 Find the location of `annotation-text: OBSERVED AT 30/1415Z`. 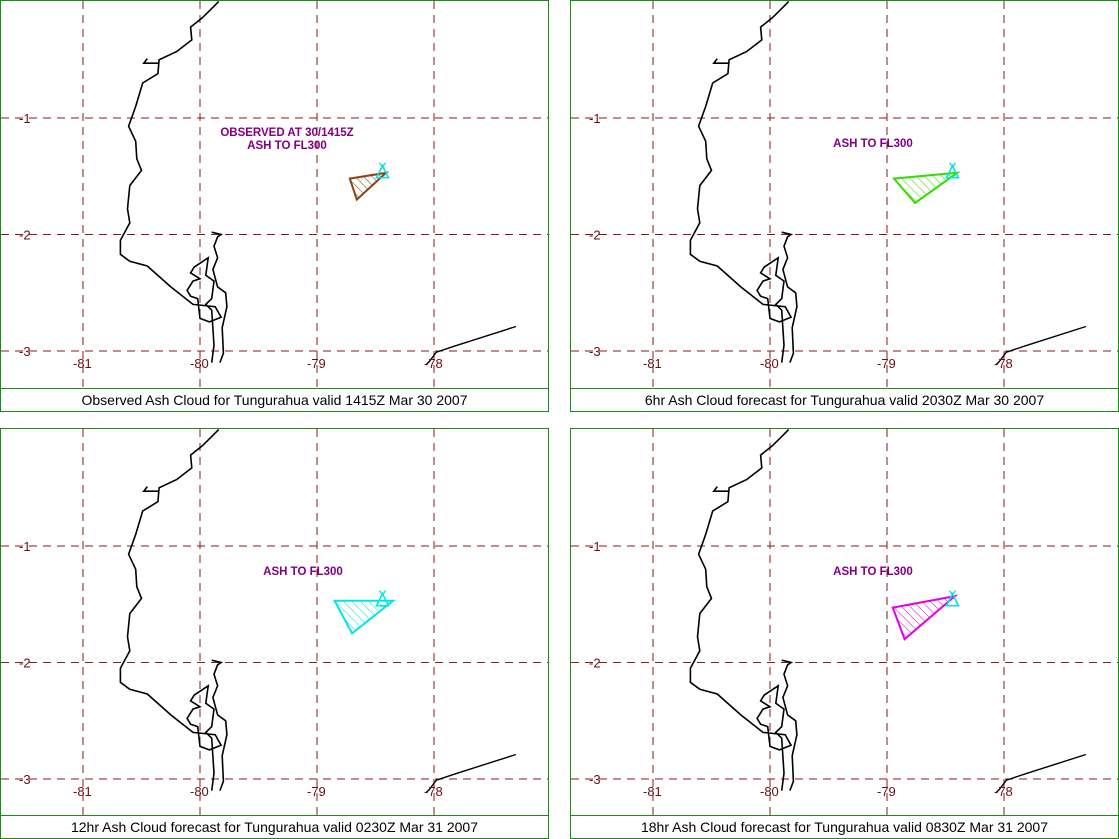

annotation-text: OBSERVED AT 30/1415Z is located at coordinates (286, 133).